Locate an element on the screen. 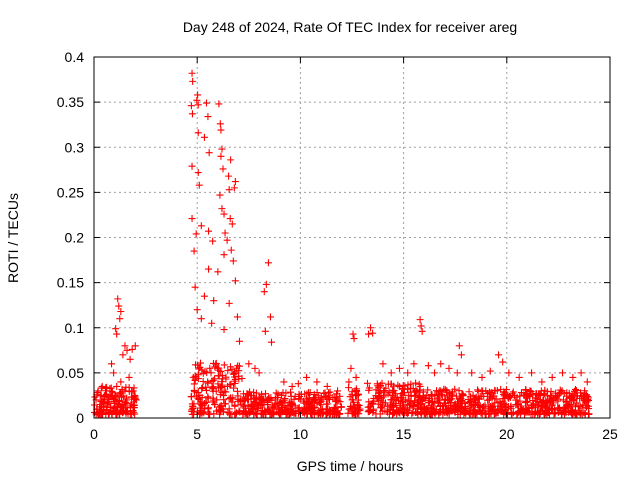  y-tick-label: 0.4 is located at coordinates (75, 57).